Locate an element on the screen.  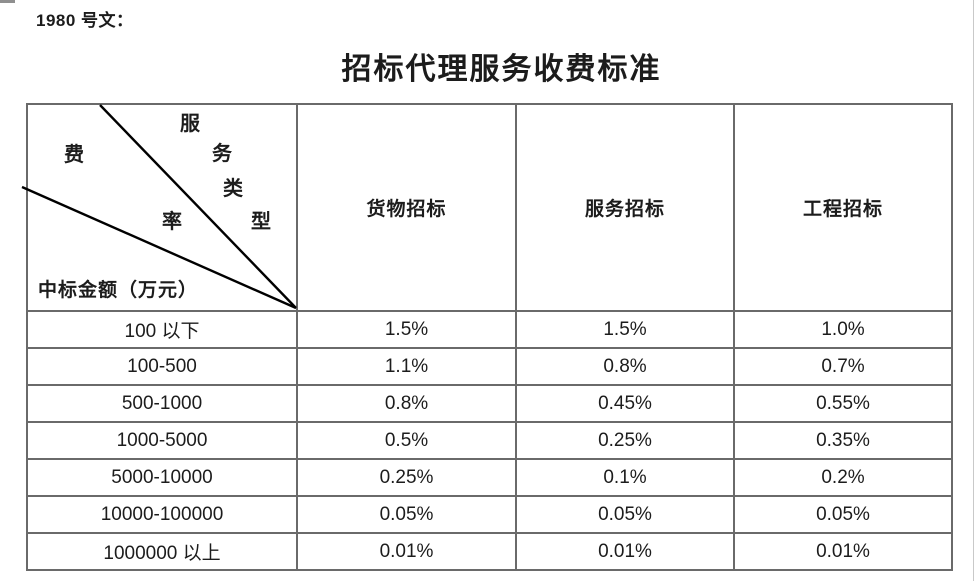
column-header-goods: 货物招标 is located at coordinates (406, 207).